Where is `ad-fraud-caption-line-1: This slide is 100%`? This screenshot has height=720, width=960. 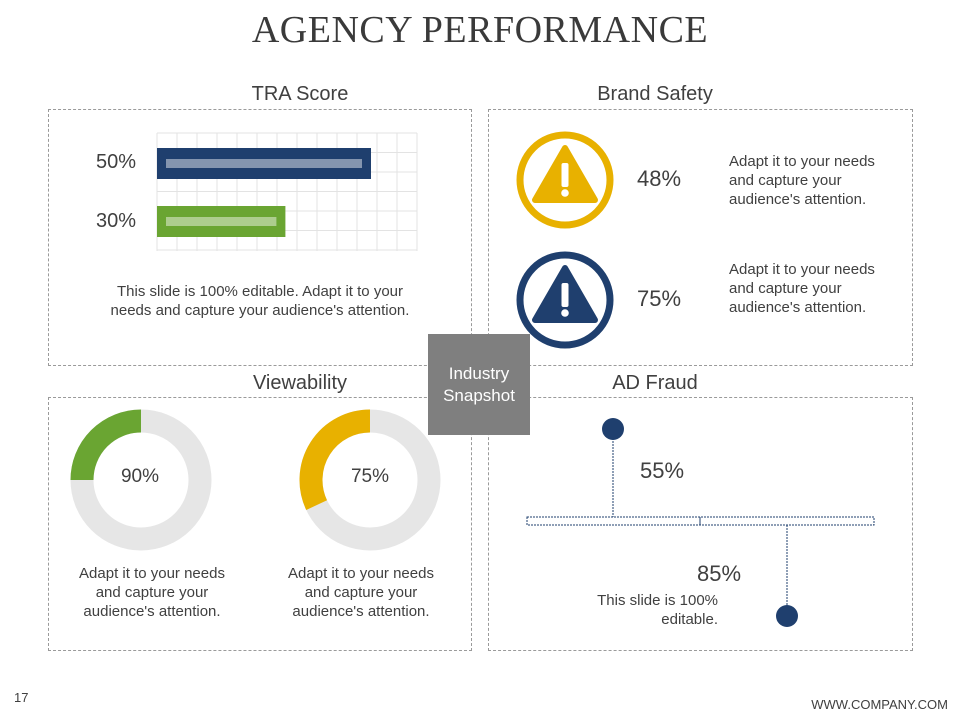 ad-fraud-caption-line-1: This slide is 100% is located at coordinates (657, 600).